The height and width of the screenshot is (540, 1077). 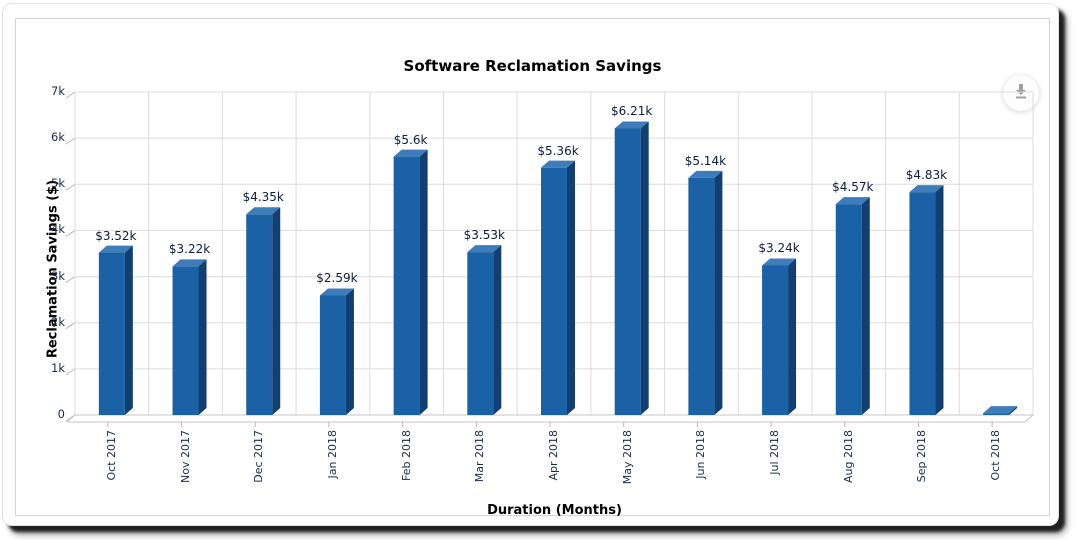 I want to click on y-tick-label: 6k, so click(x=58, y=137).